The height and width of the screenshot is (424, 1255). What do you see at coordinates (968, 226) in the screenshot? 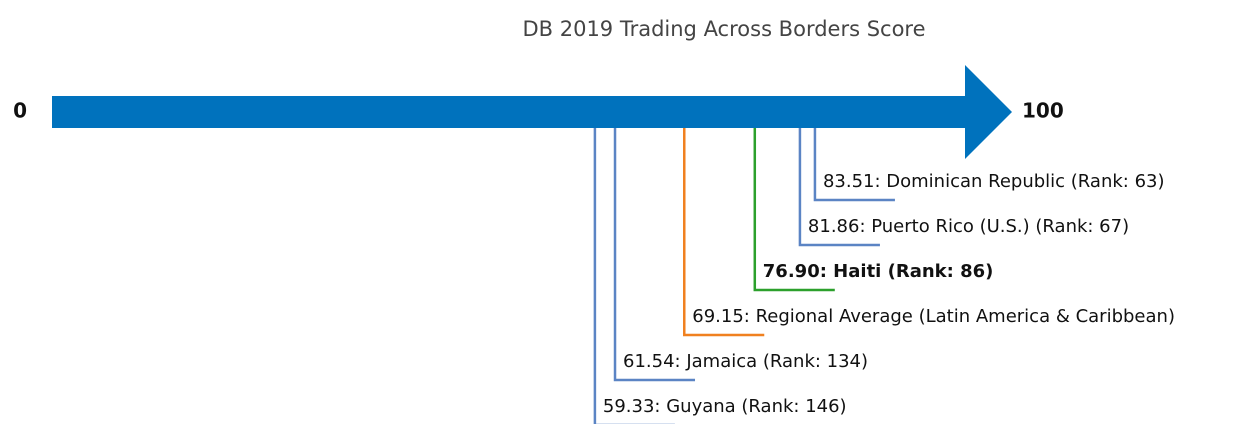
I see `value-label: 81.86: Puerto Rico (U.S.) (Rank: 67)` at bounding box center [968, 226].